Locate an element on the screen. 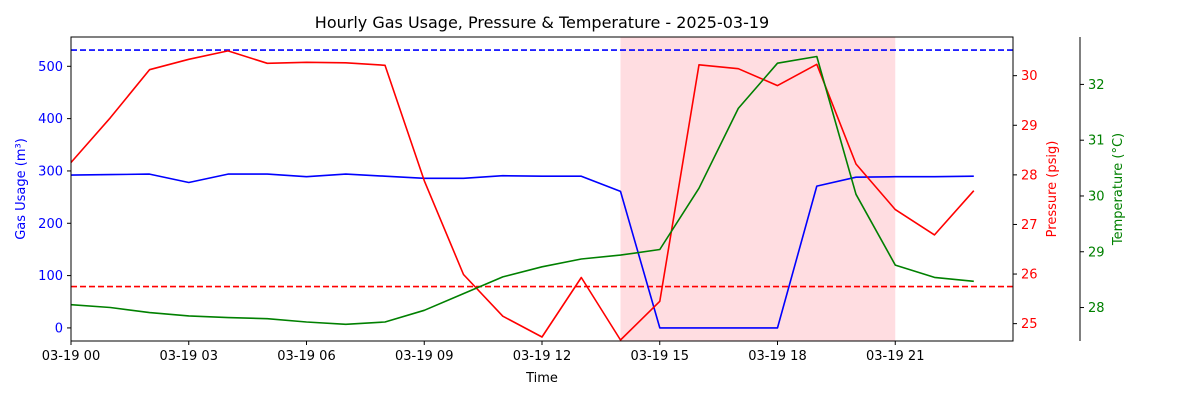 The height and width of the screenshot is (400, 1200). temperature-tick-label: 30 is located at coordinates (1096, 196).